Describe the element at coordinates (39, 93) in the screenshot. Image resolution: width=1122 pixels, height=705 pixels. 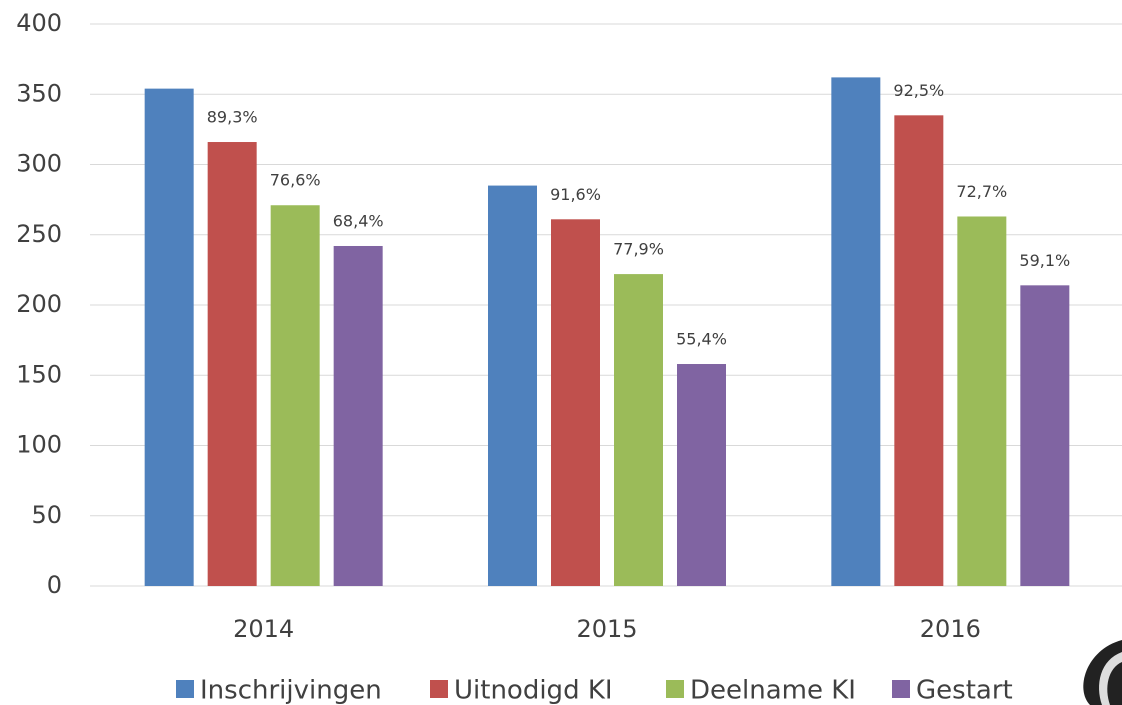
I see `y-tick-label: 350` at that location.